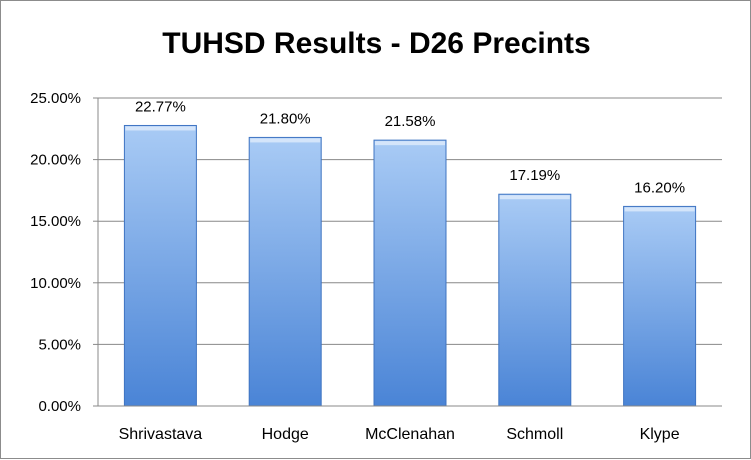 The width and height of the screenshot is (751, 460). What do you see at coordinates (285, 118) in the screenshot?
I see `data-label: 21.80%` at bounding box center [285, 118].